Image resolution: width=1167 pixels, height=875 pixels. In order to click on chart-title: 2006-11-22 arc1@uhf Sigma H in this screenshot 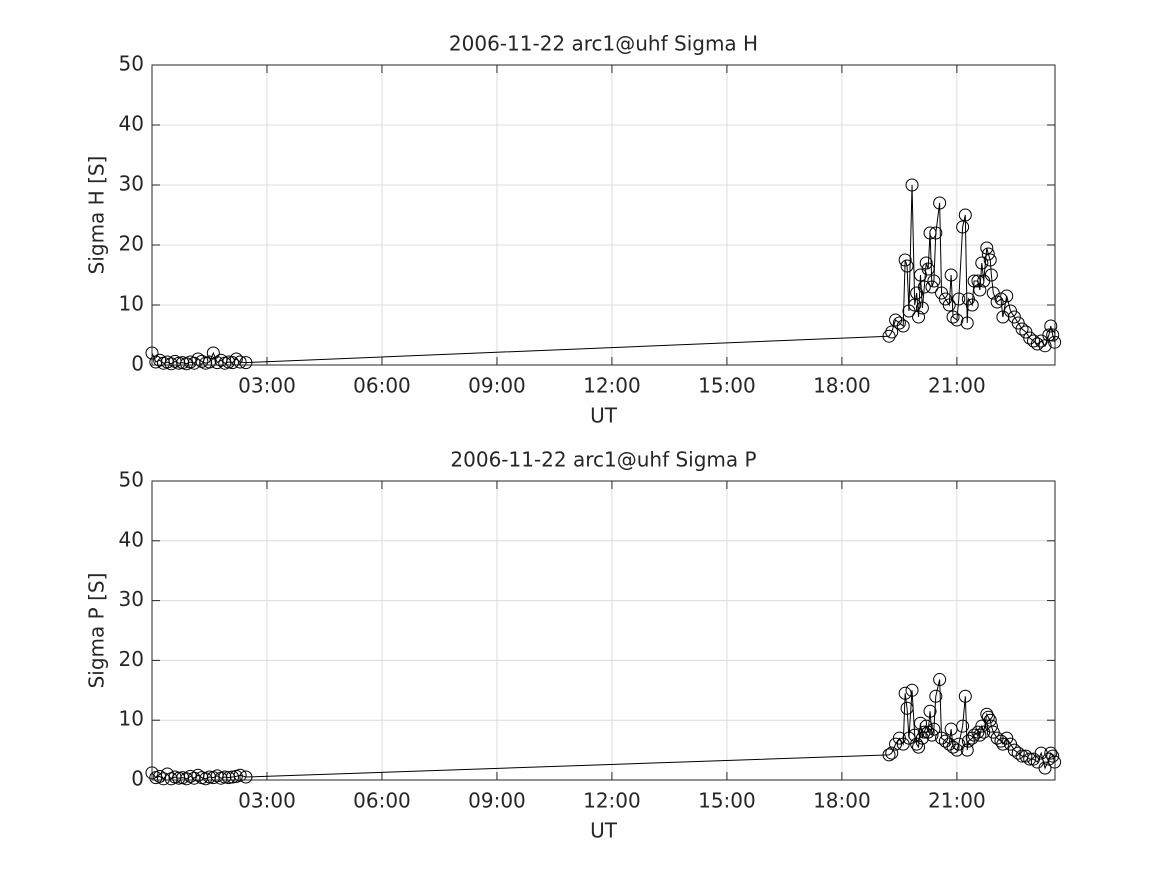, I will do `click(603, 44)`.